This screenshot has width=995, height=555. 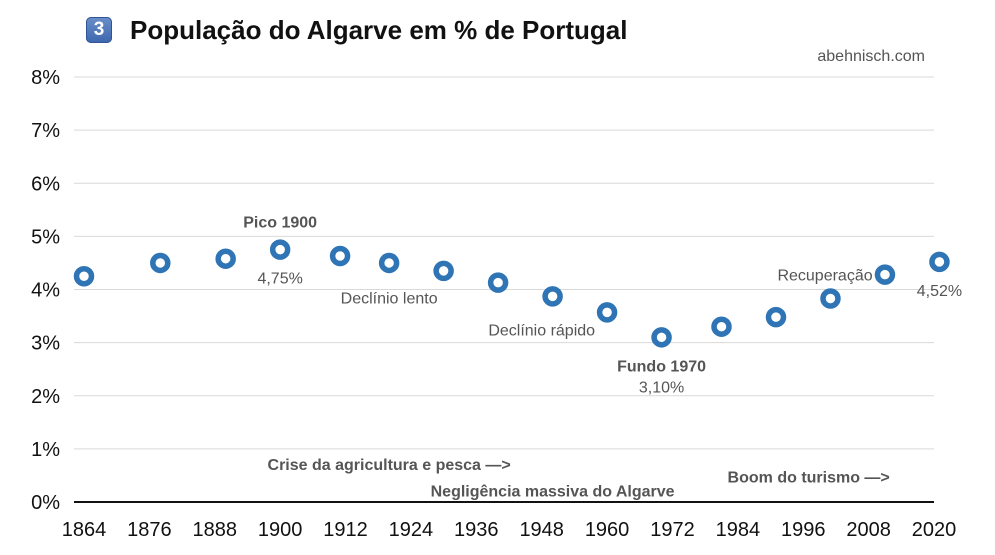 What do you see at coordinates (45, 237) in the screenshot?
I see `y-tick-label: 5%` at bounding box center [45, 237].